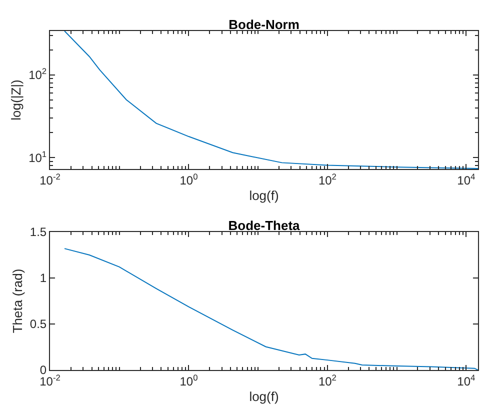  Describe the element at coordinates (38, 324) in the screenshot. I see `y-tick-label: 0.5` at that location.